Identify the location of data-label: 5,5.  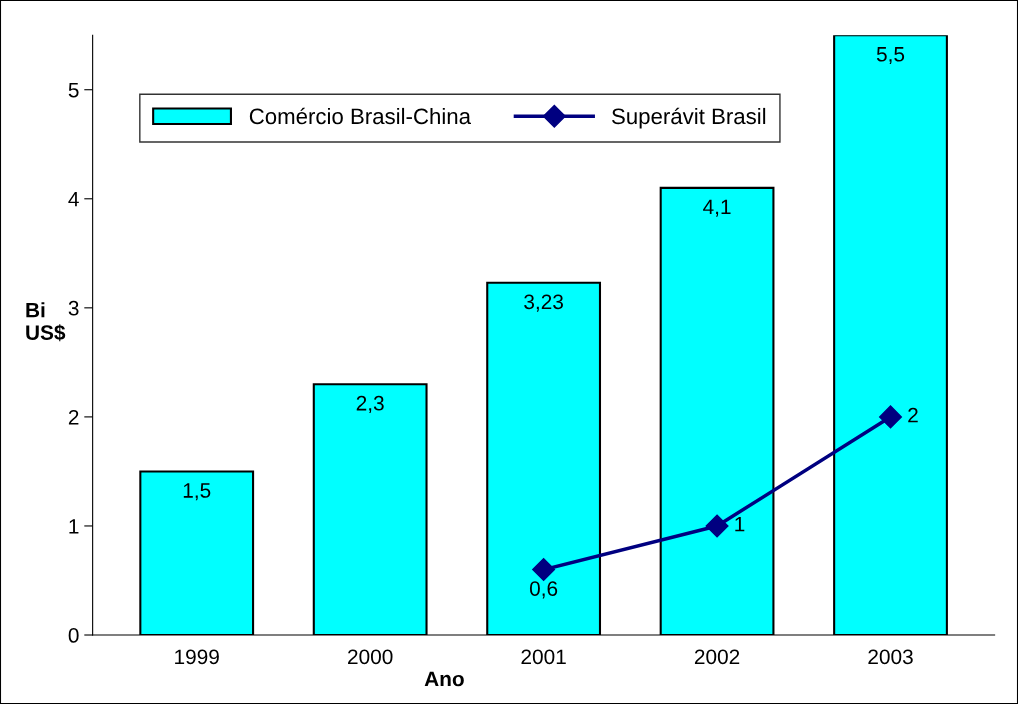
(890, 56).